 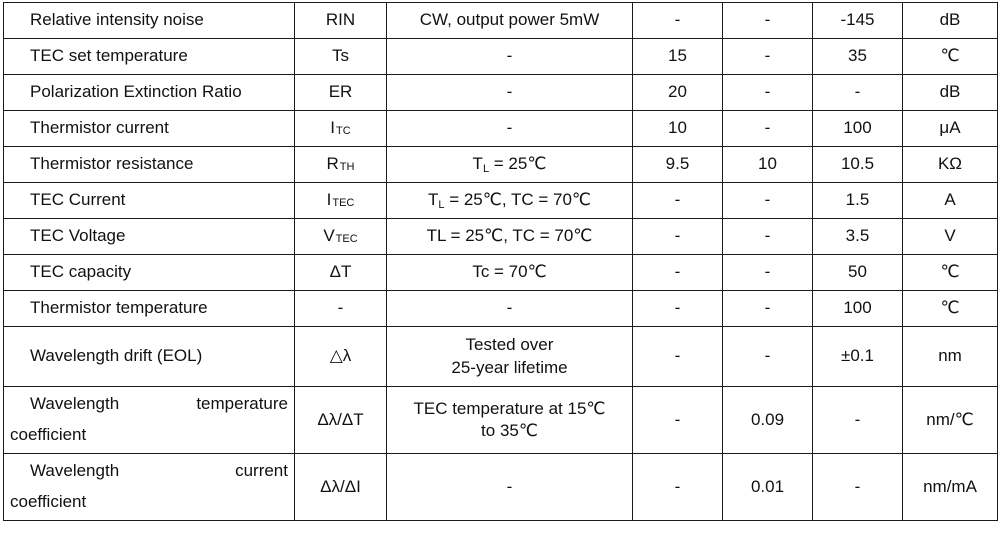 What do you see at coordinates (677, 164) in the screenshot?
I see `min-cell: 9.5` at bounding box center [677, 164].